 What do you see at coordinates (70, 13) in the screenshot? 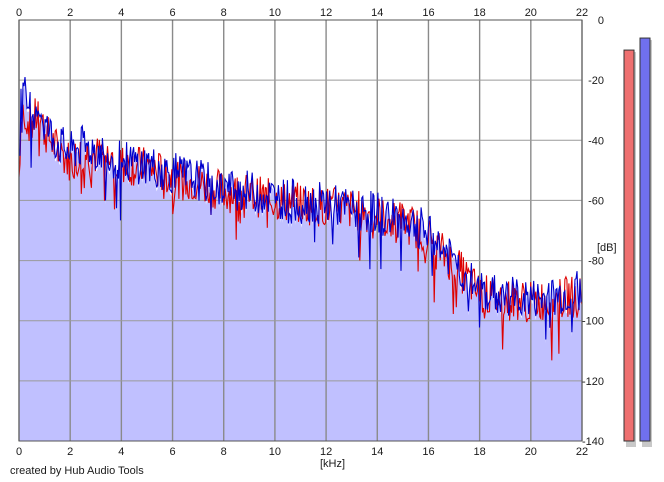
I see `x-tick-label-top: 2` at bounding box center [70, 13].